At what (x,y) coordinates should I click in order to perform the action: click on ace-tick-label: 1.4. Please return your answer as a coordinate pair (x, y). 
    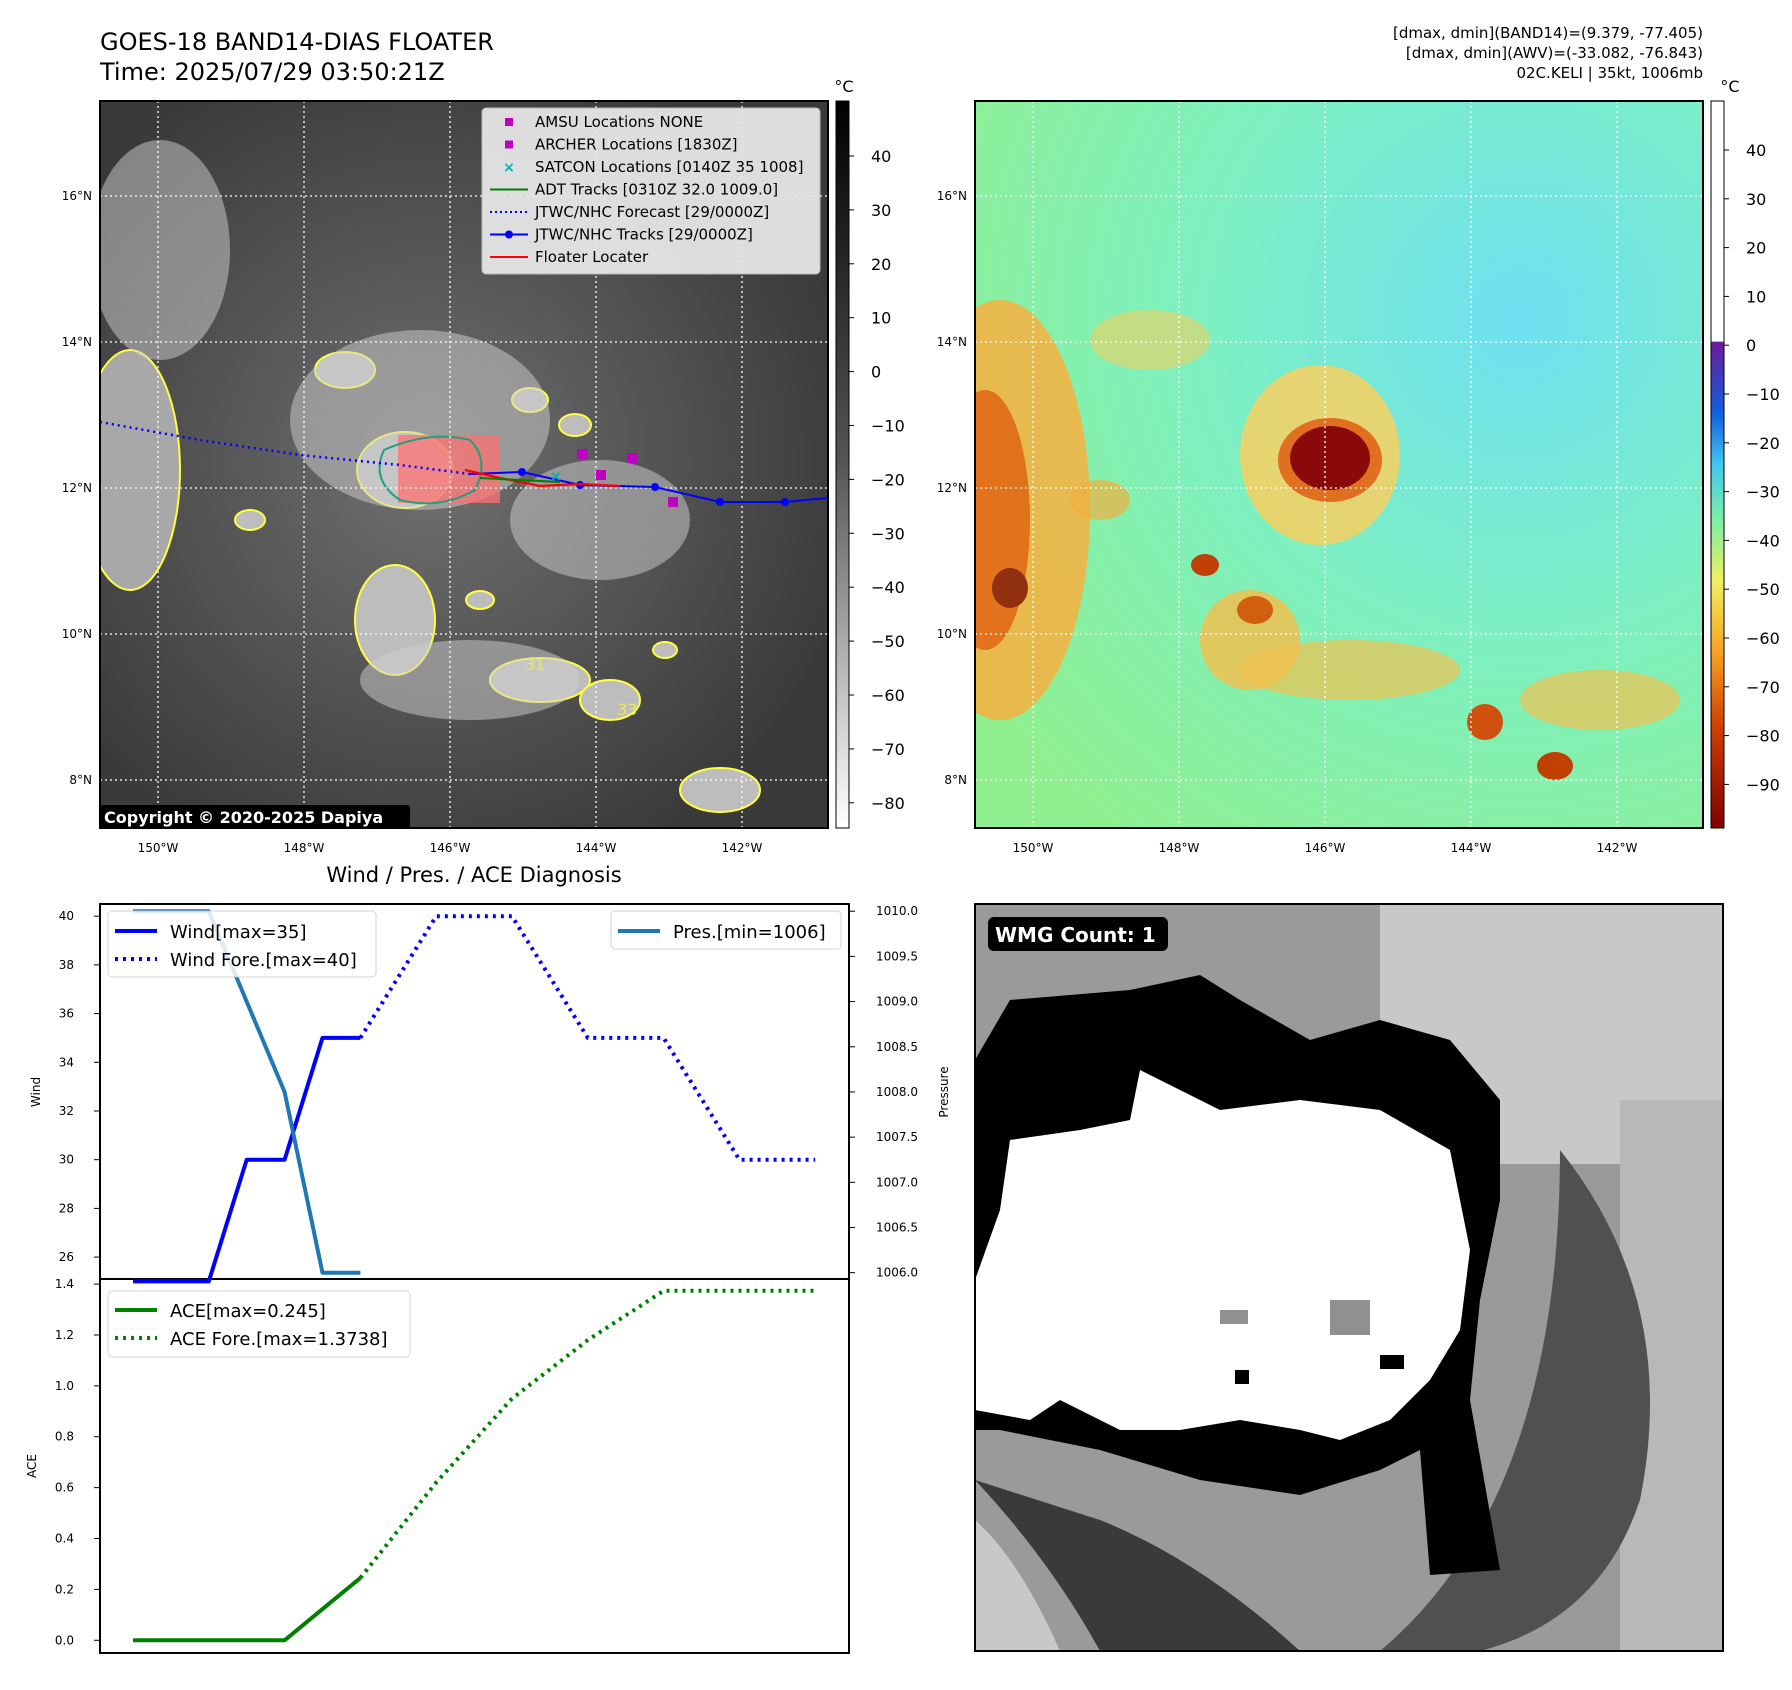
    Looking at the image, I should click on (64, 1284).